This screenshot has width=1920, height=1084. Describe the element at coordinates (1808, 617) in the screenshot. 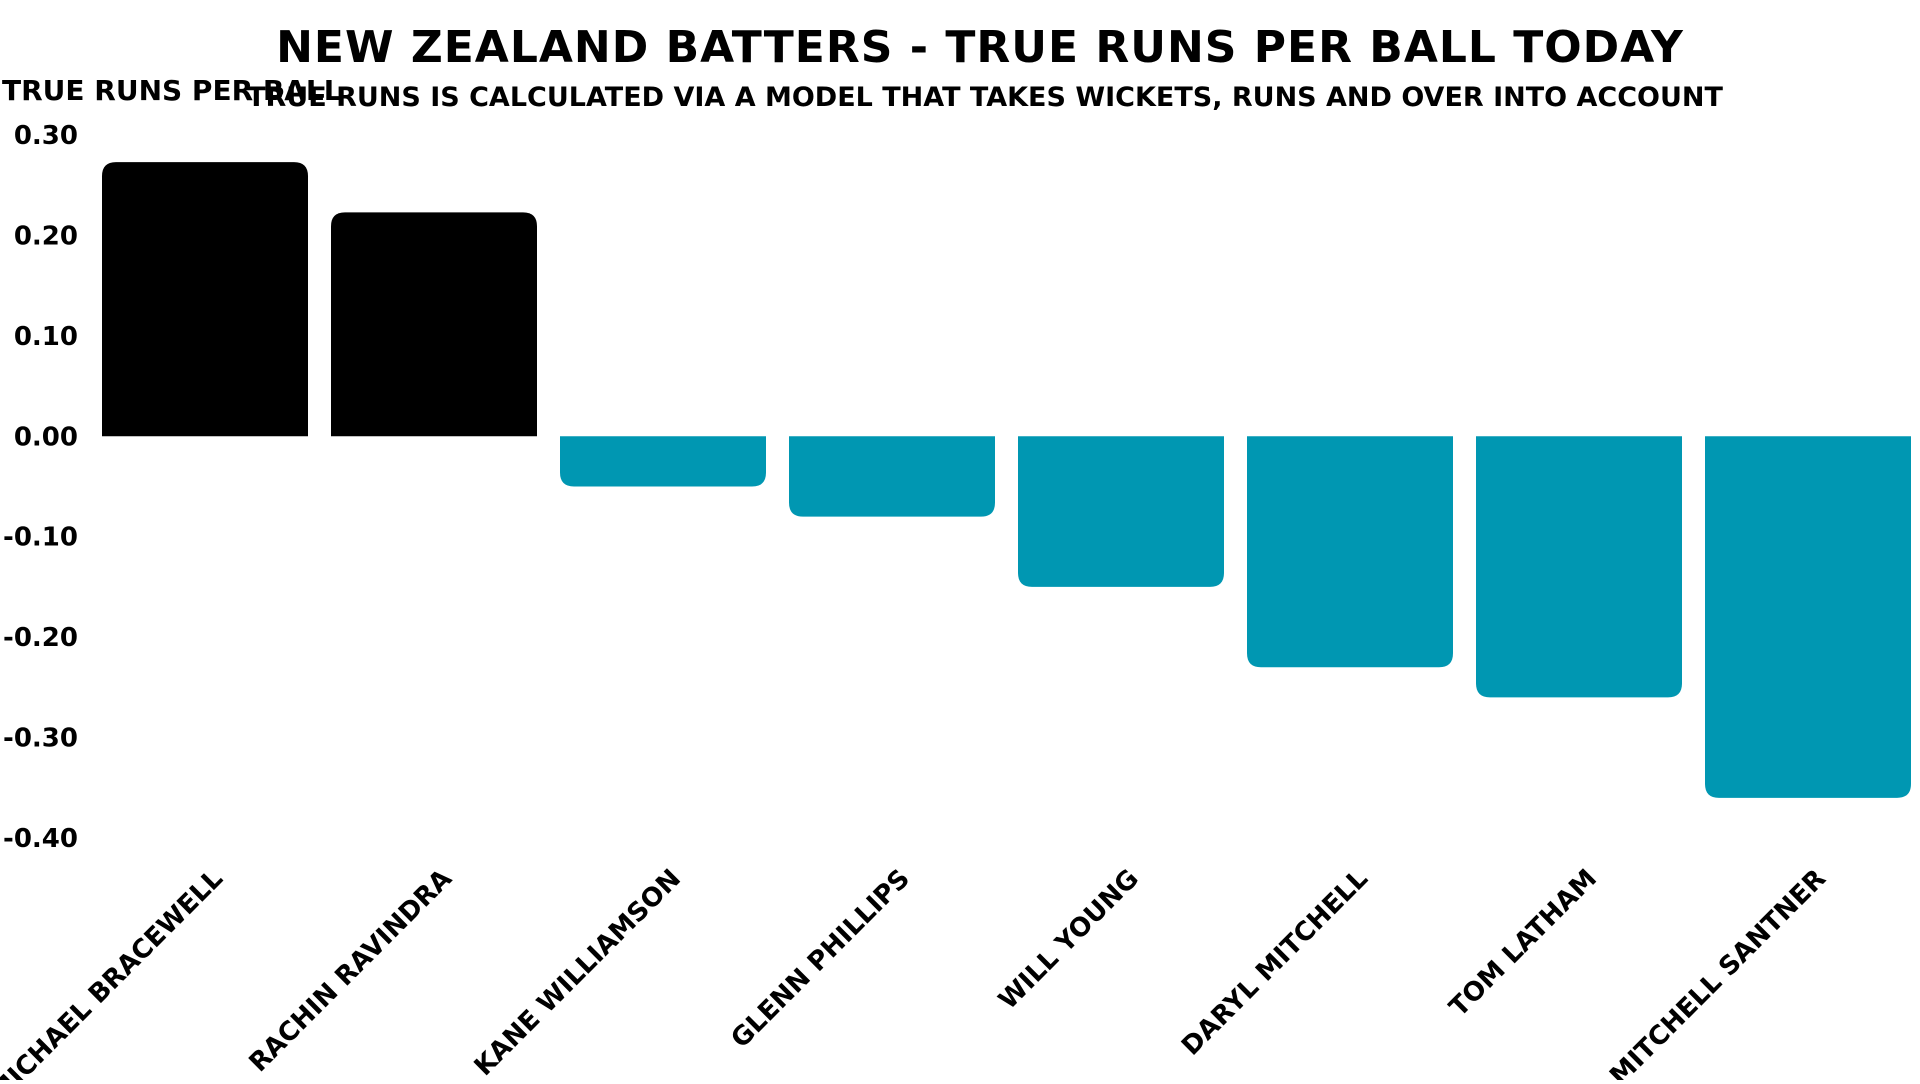

I see `bar-mitchell-santner` at that location.